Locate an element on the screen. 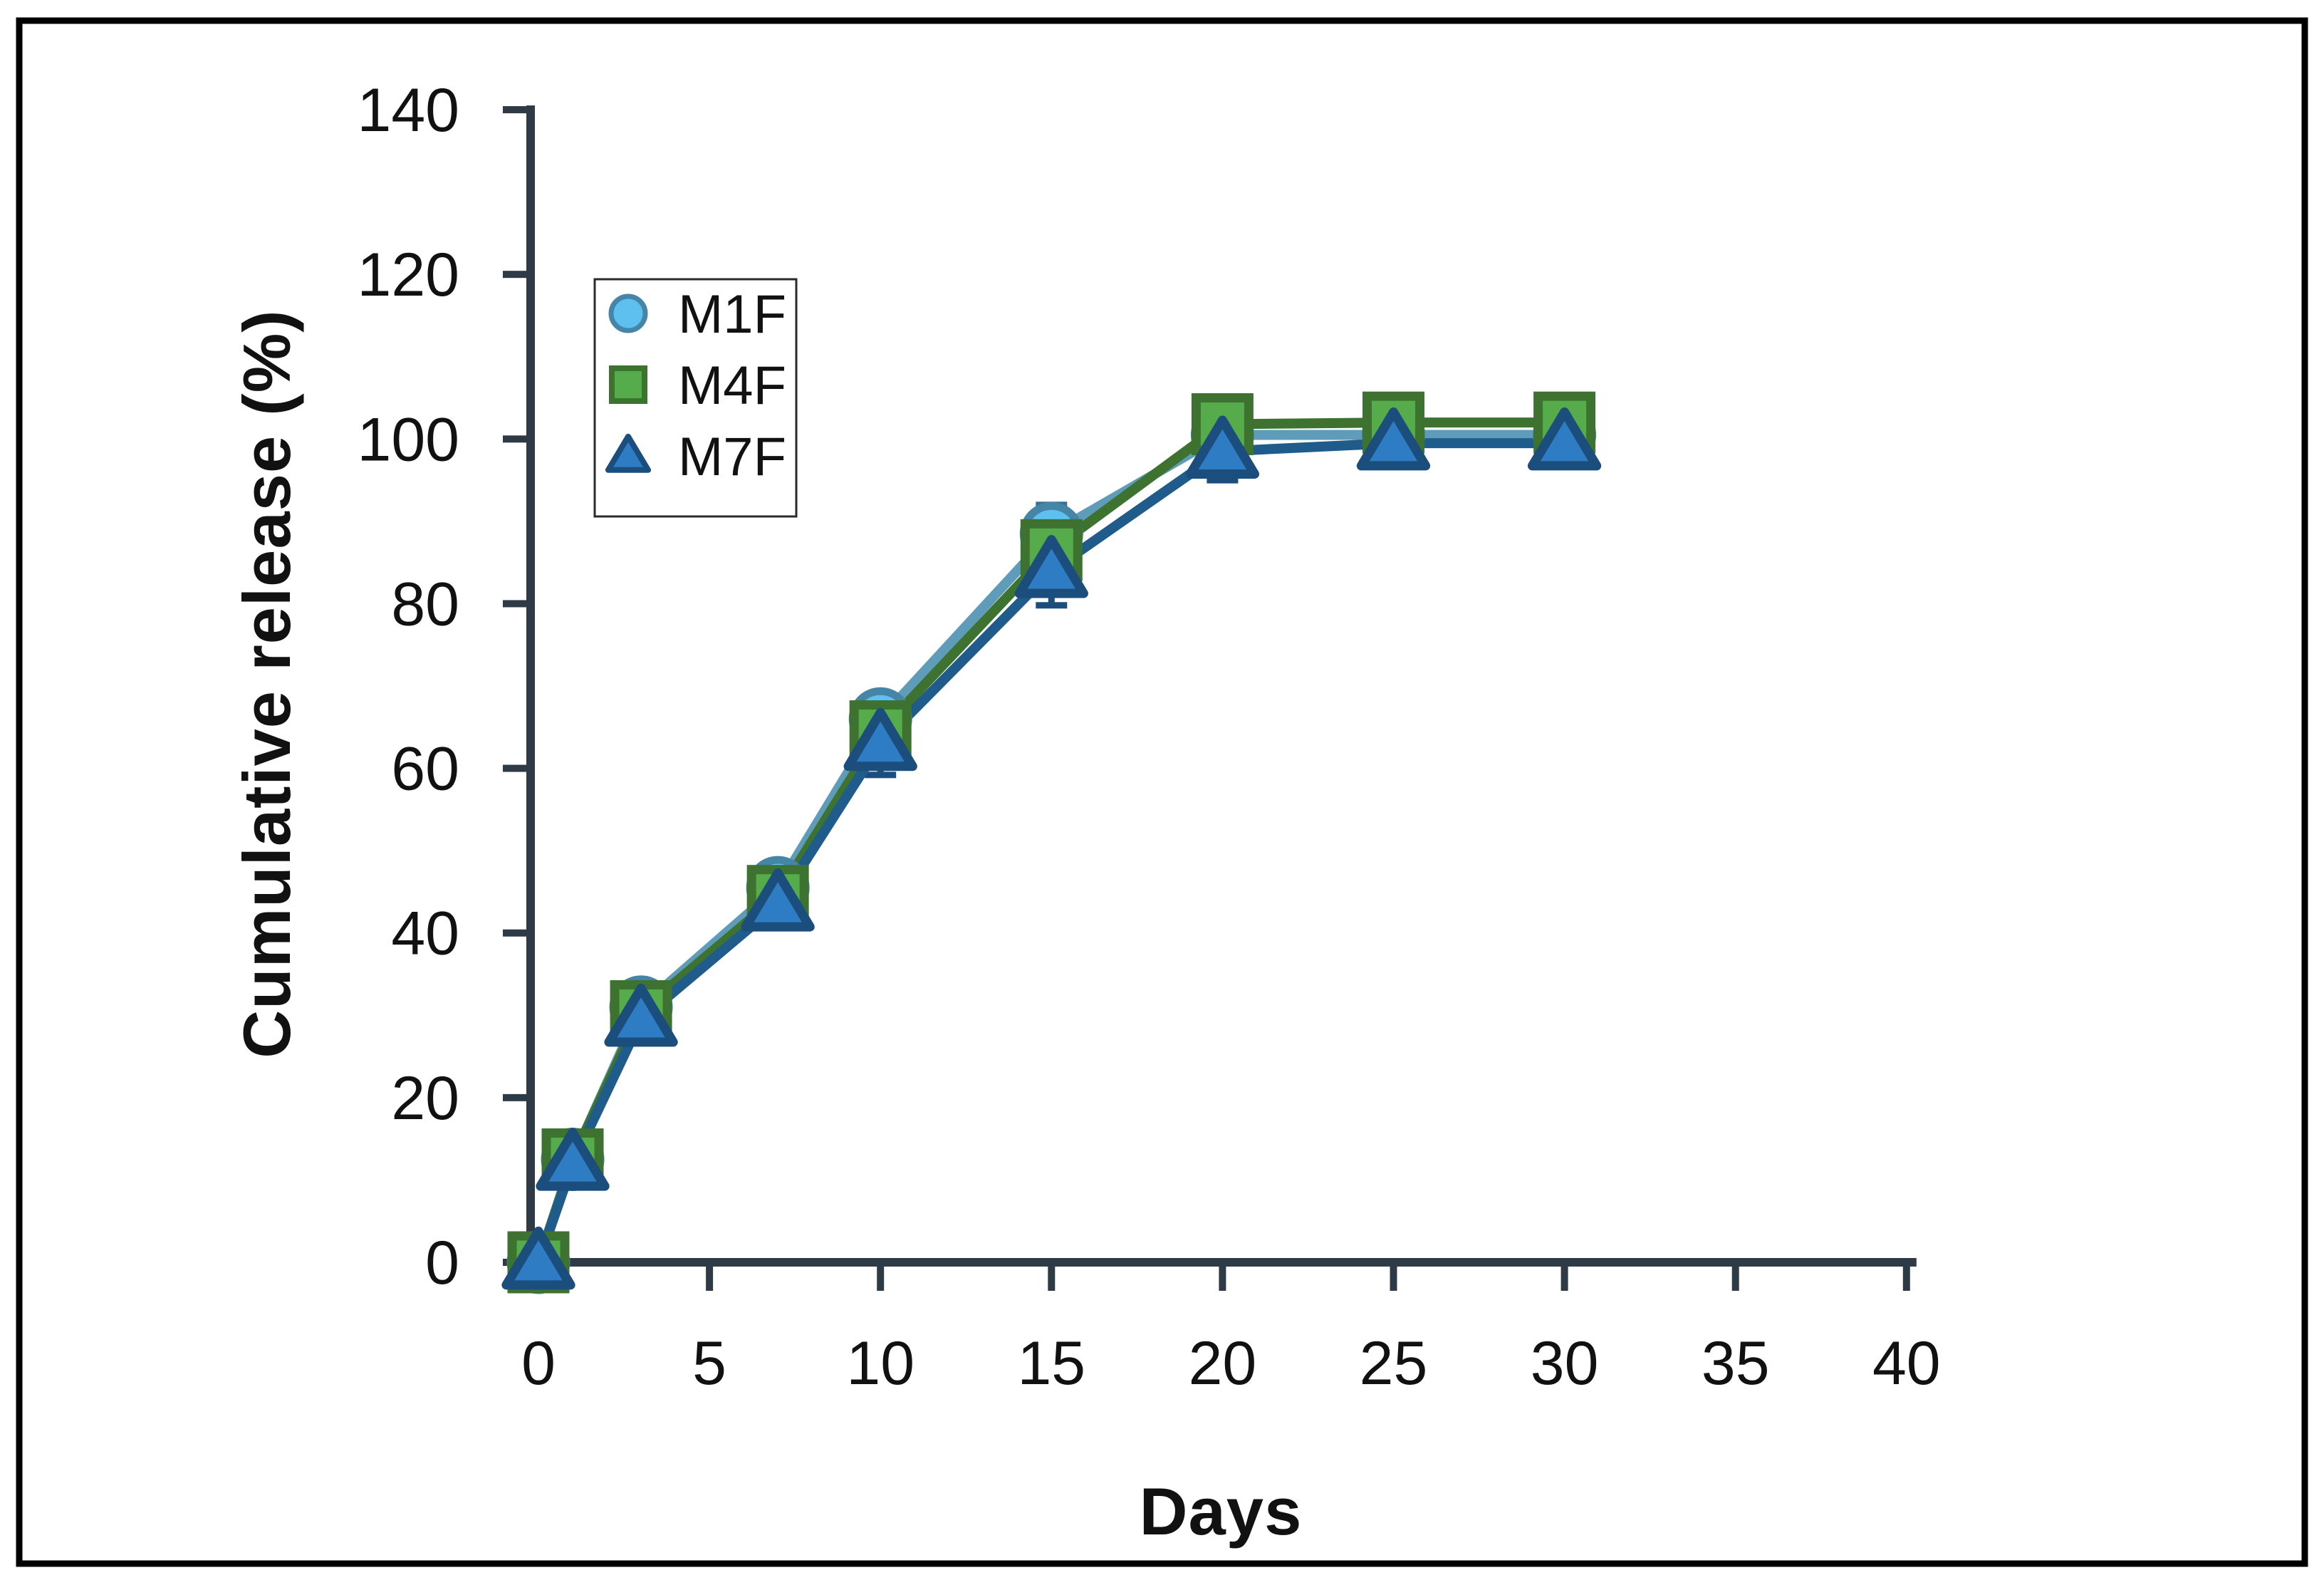 The height and width of the screenshot is (1585, 2324). y-tick-label: 60 is located at coordinates (425, 769).